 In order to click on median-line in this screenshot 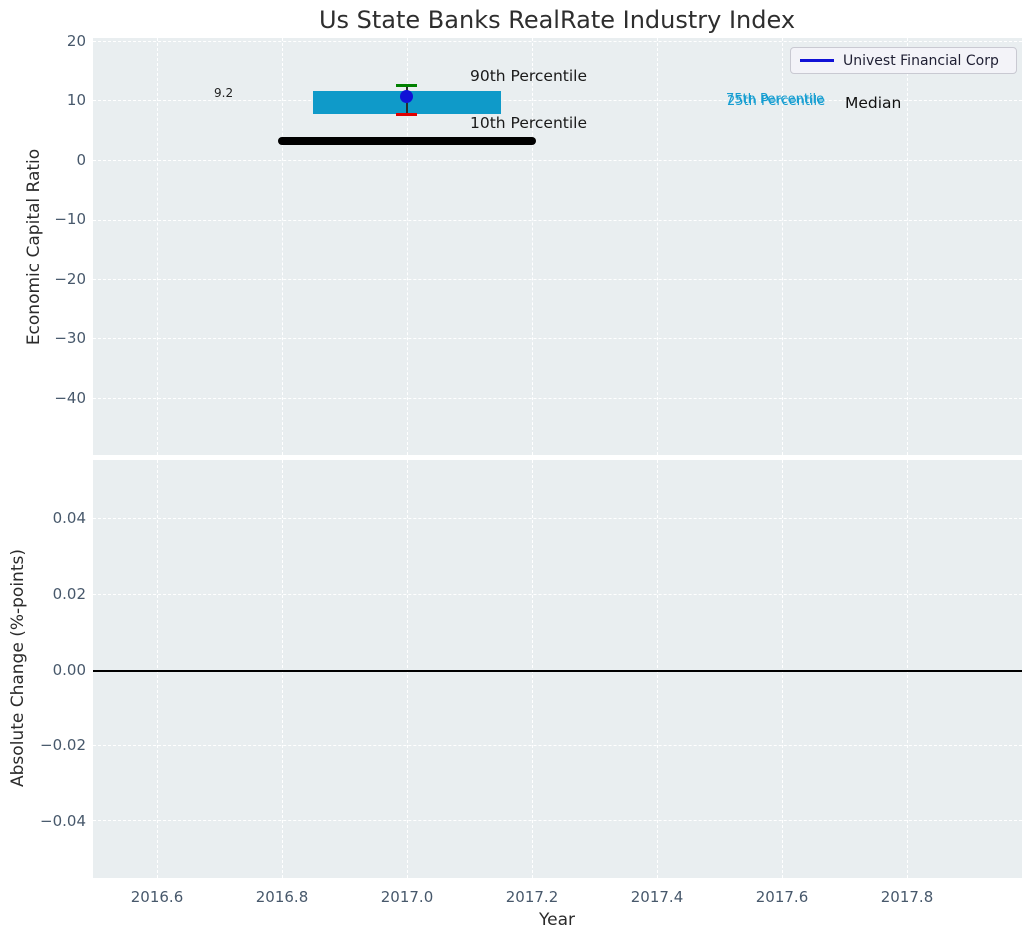, I will do `click(407, 141)`.